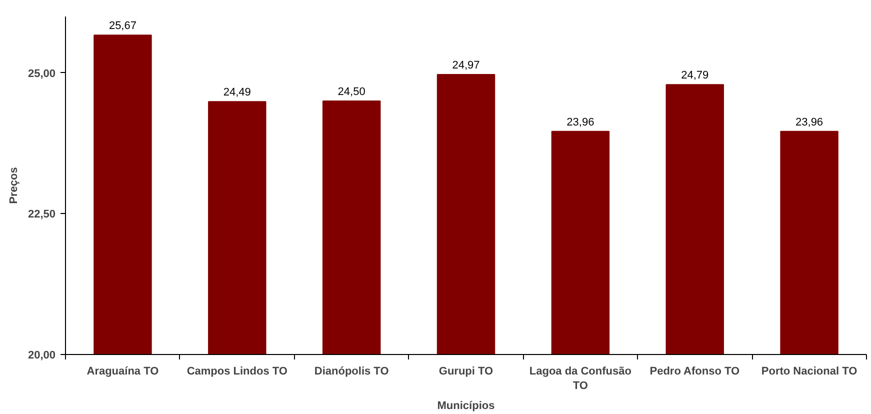  I want to click on x-tick-label: Campos Lindos TO, so click(237, 372).